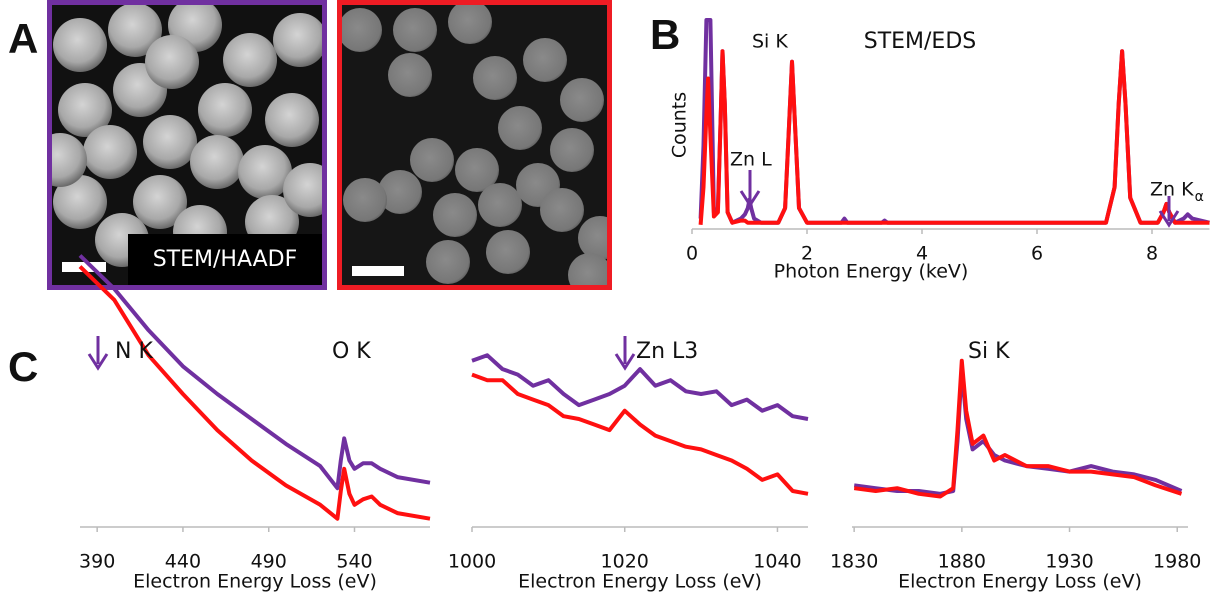  Describe the element at coordinates (1152, 254) in the screenshot. I see `x-tick-label: 8` at that location.